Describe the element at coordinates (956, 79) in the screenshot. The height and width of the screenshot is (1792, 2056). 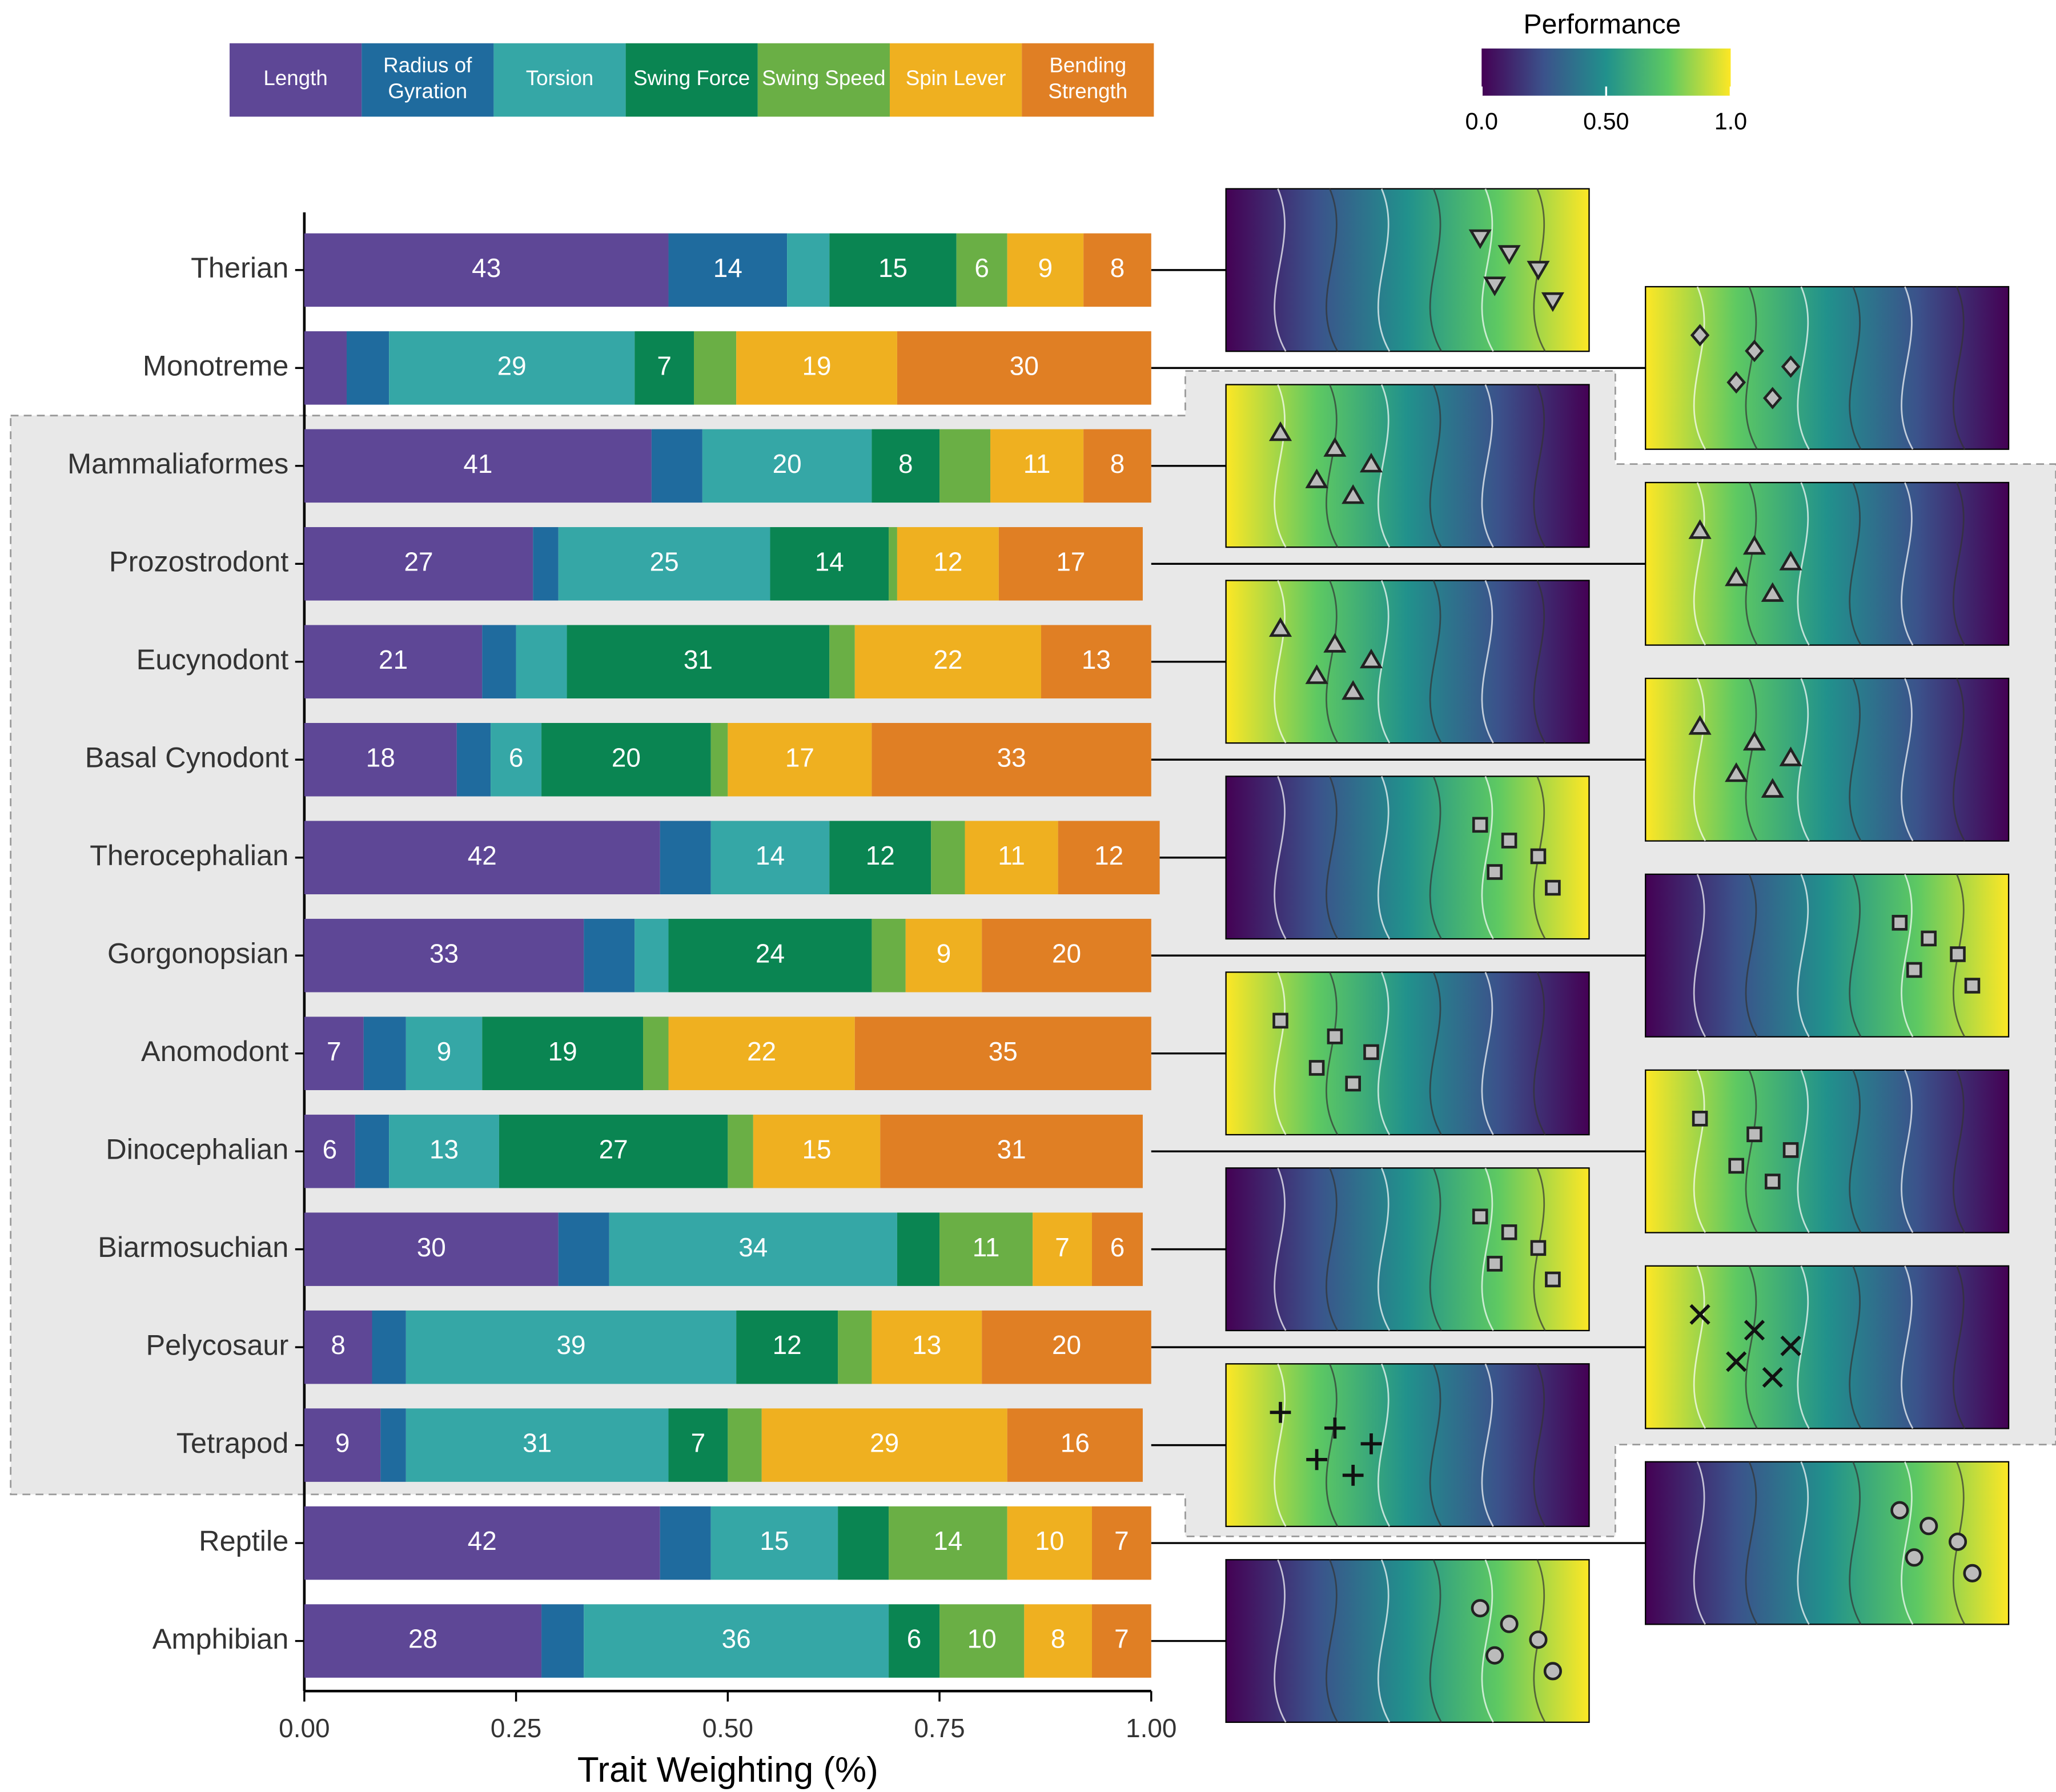
I see `legend-entry: Spin Lever` at that location.